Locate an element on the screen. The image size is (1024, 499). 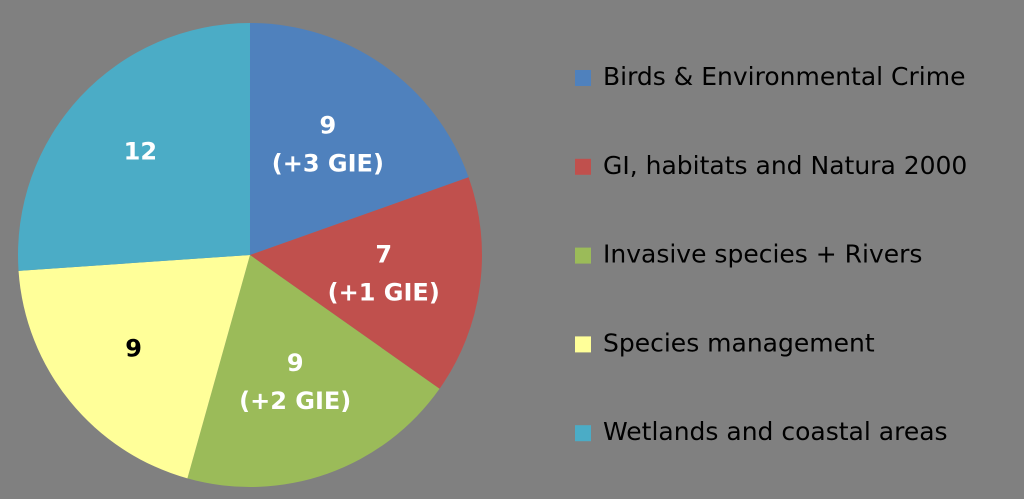
data-label: 7 is located at coordinates (383, 254).